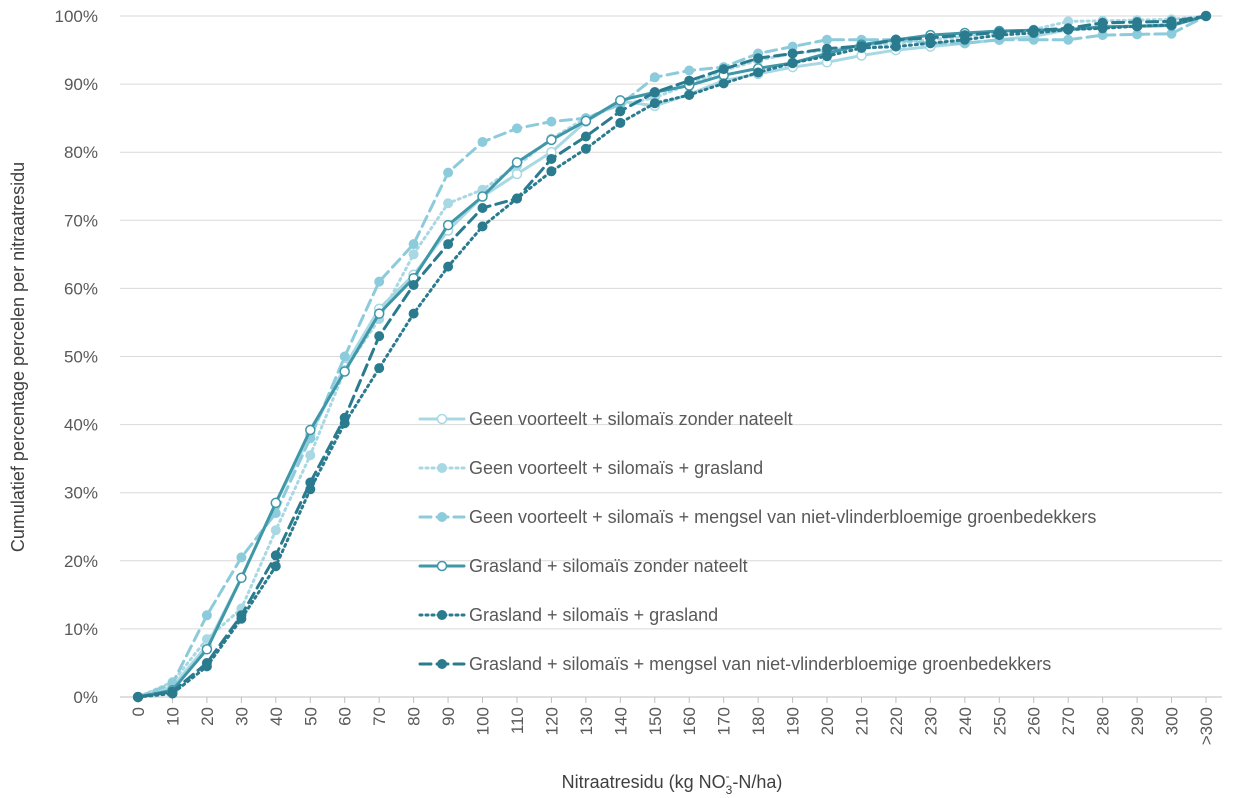 The image size is (1234, 798). What do you see at coordinates (965, 721) in the screenshot?
I see `x-tick-label: 240` at bounding box center [965, 721].